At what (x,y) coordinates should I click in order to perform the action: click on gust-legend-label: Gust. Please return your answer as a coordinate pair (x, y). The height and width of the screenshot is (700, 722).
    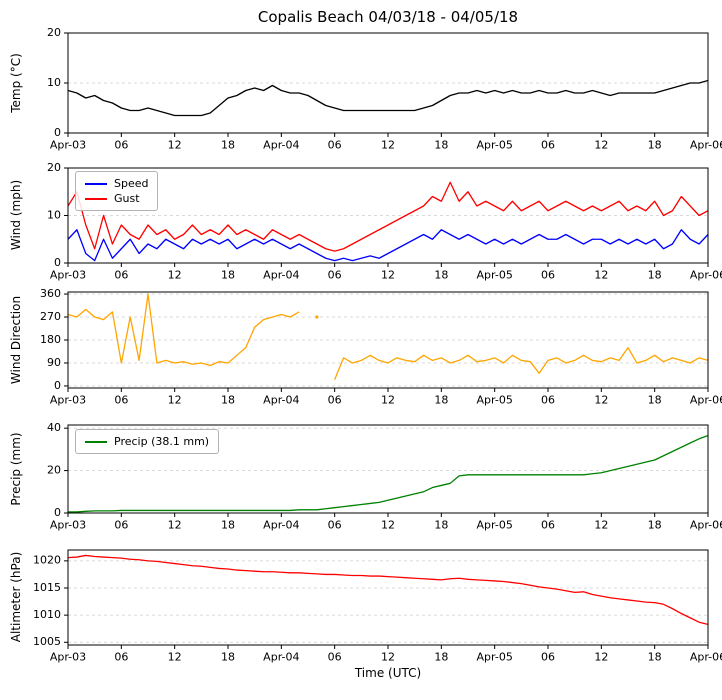
    Looking at the image, I should click on (127, 198).